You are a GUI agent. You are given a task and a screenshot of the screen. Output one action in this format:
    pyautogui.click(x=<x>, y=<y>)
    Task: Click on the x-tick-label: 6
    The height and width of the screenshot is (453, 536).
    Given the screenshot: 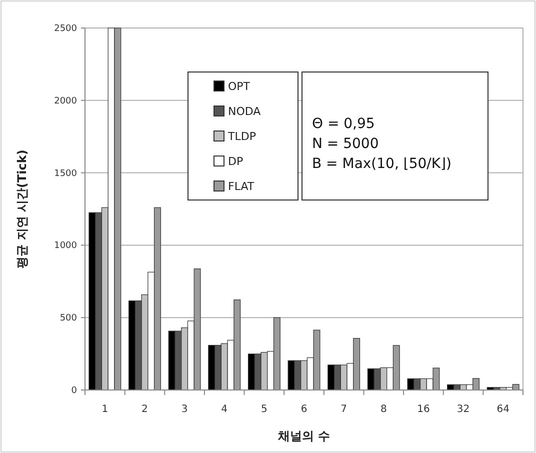 What is the action you would take?
    pyautogui.click(x=304, y=409)
    